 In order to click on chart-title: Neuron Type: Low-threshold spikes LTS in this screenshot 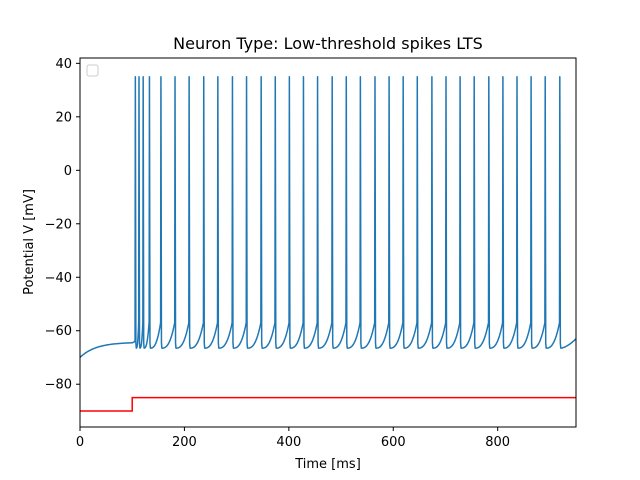, I will do `click(328, 43)`.